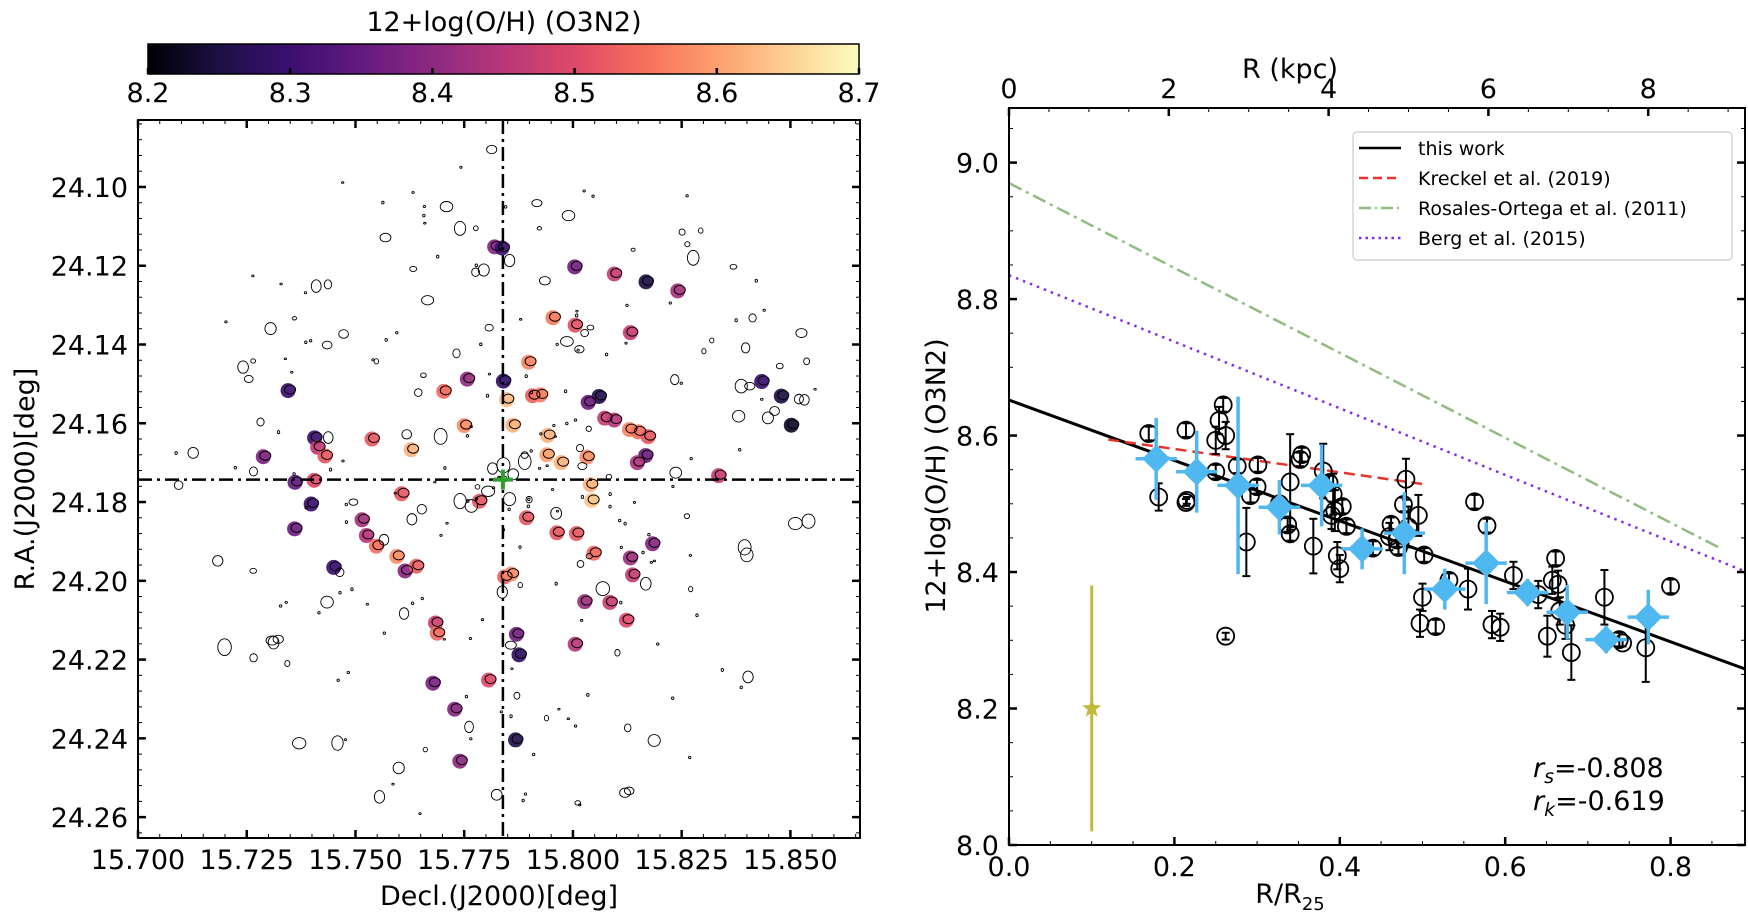 Image resolution: width=1748 pixels, height=922 pixels. I want to click on right-x-axis-label-sub: 25, so click(1313, 904).